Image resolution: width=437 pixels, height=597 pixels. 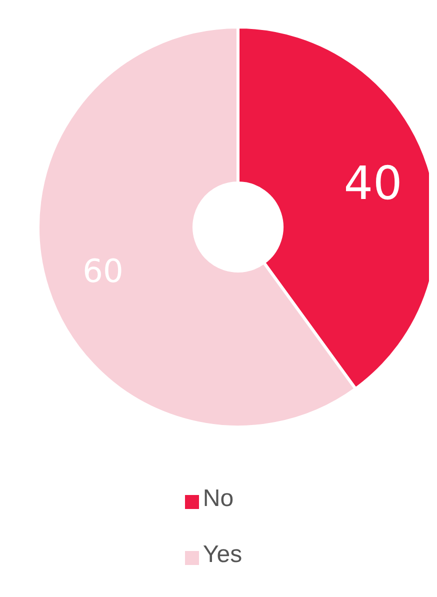 What do you see at coordinates (222, 554) in the screenshot?
I see `legend-label: Yes` at bounding box center [222, 554].